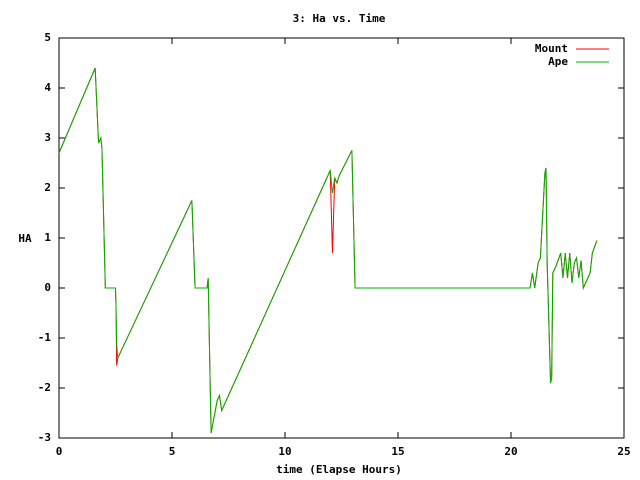 The height and width of the screenshot is (480, 640). What do you see at coordinates (339, 18) in the screenshot?
I see `chart-title: 3: Ha vs. Time` at bounding box center [339, 18].